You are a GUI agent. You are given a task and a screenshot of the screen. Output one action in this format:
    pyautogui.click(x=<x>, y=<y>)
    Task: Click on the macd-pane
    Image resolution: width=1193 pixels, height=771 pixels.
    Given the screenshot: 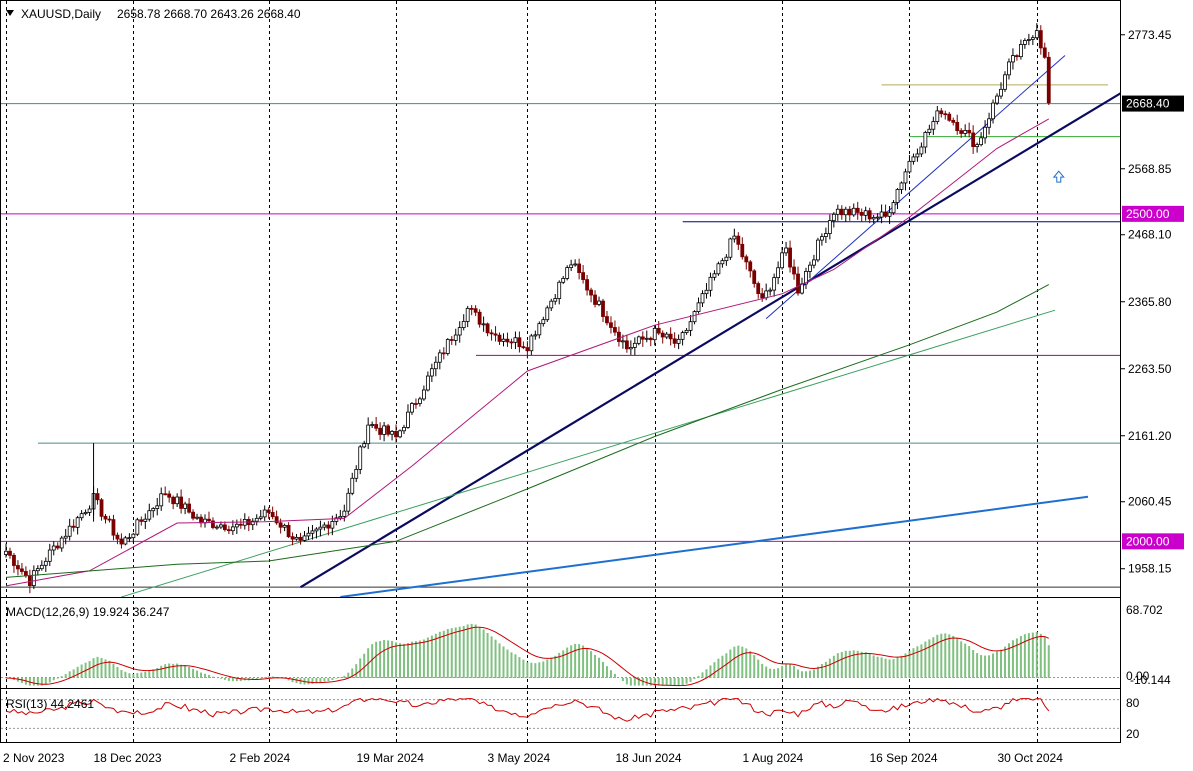 What is the action you would take?
    pyautogui.click(x=560, y=655)
    